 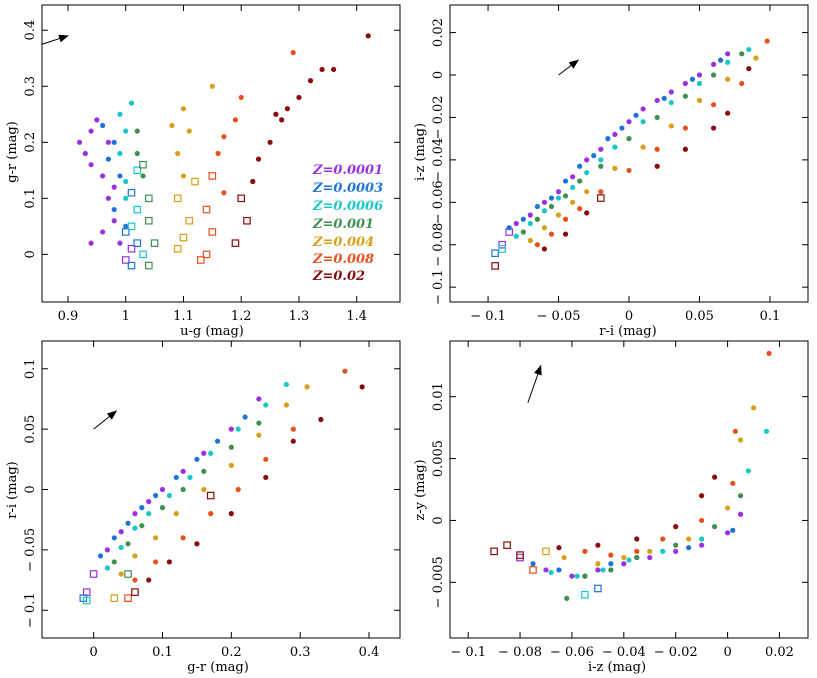 What do you see at coordinates (300, 652) in the screenshot?
I see `x-tick-label: 0.3` at bounding box center [300, 652].